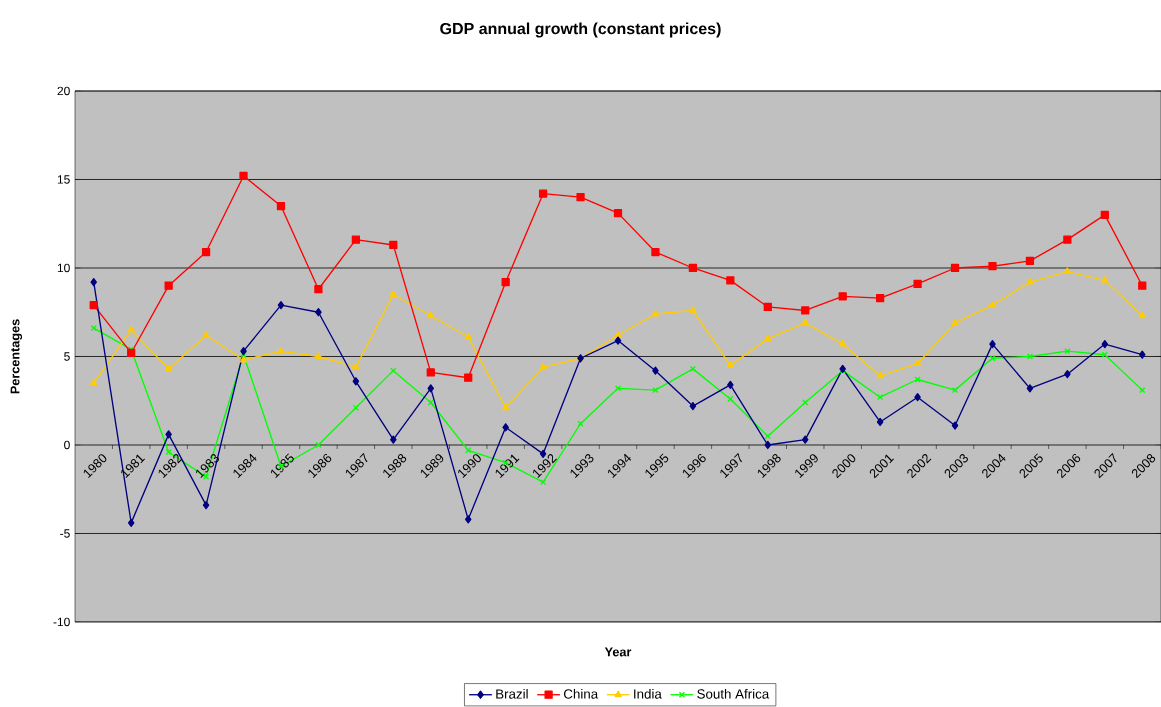 The image size is (1161, 707). What do you see at coordinates (63, 179) in the screenshot?
I see `y-tick-label: 15` at bounding box center [63, 179].